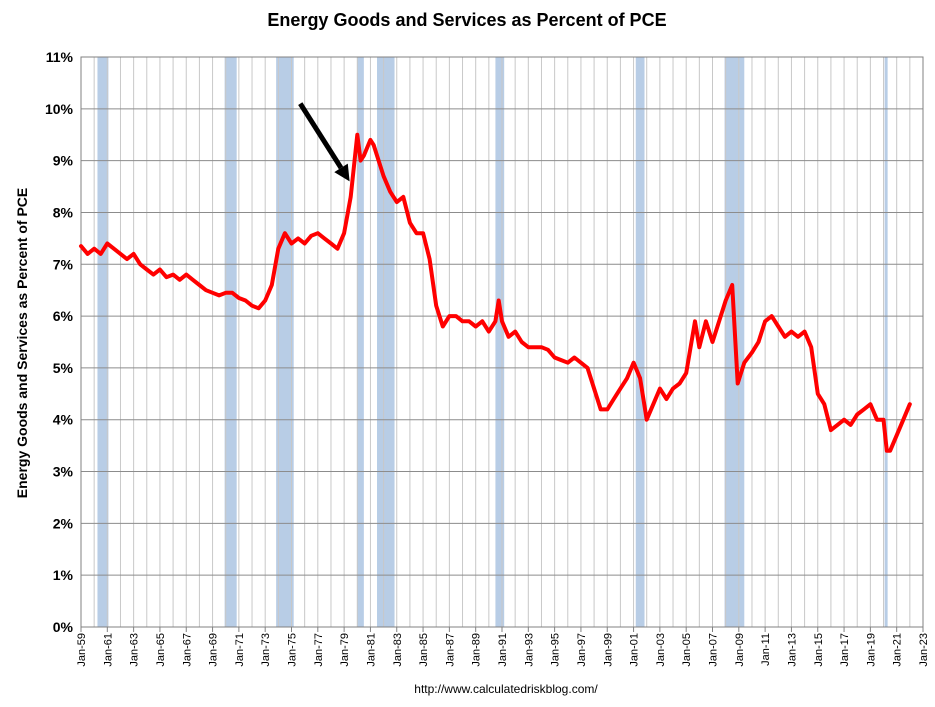 The height and width of the screenshot is (707, 935). What do you see at coordinates (582, 650) in the screenshot?
I see `x-tick-label: Jan-97` at bounding box center [582, 650].